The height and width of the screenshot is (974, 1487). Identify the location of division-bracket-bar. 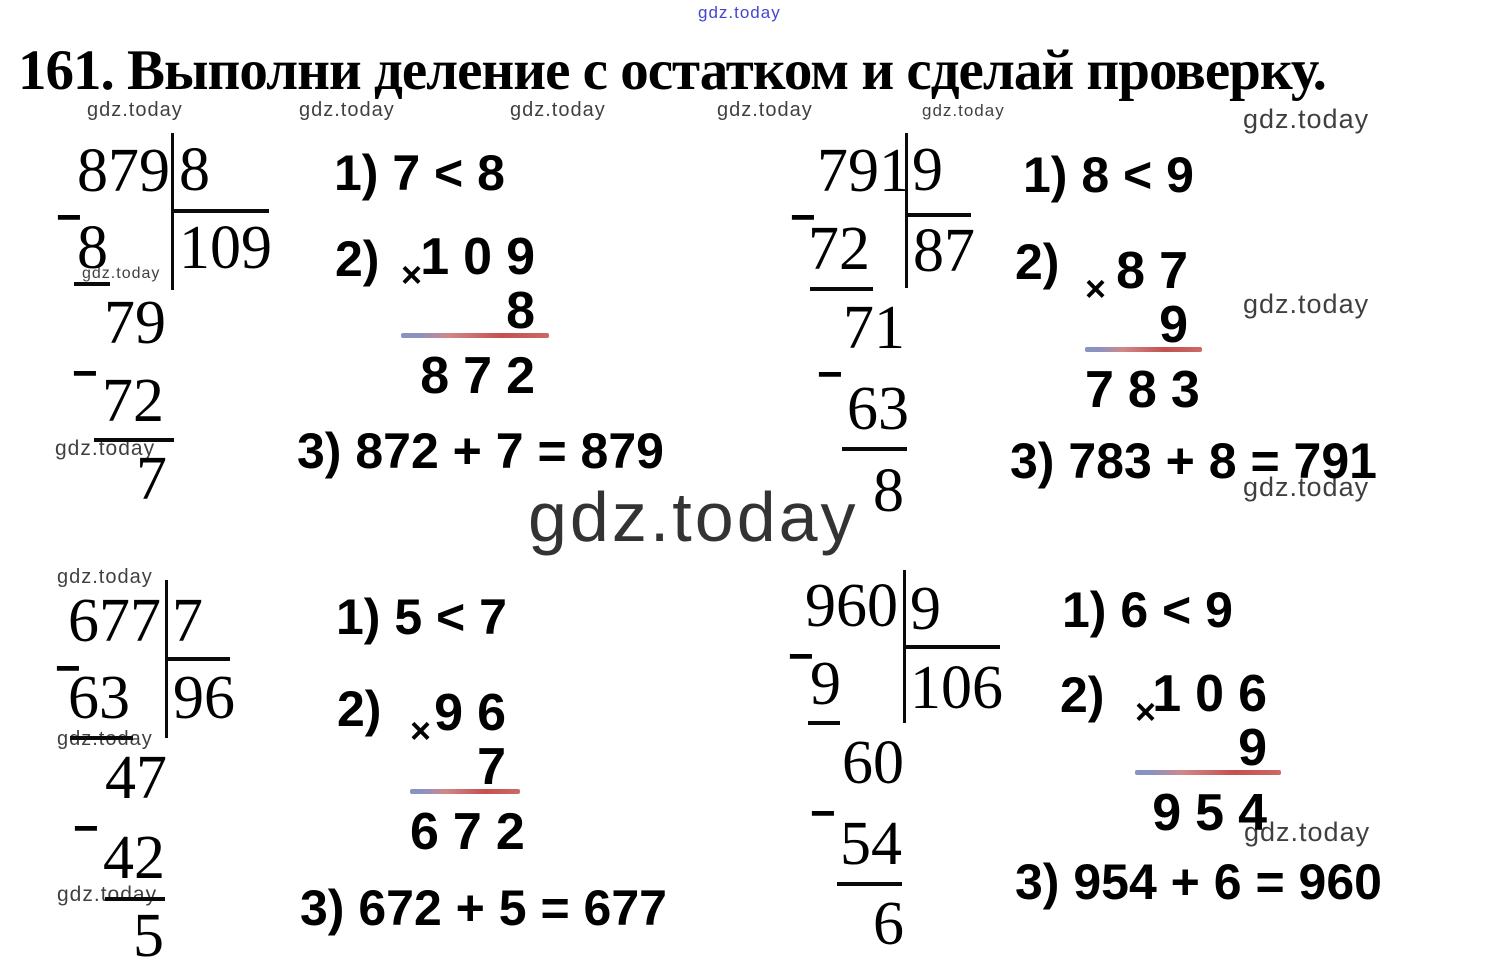
(906, 210).